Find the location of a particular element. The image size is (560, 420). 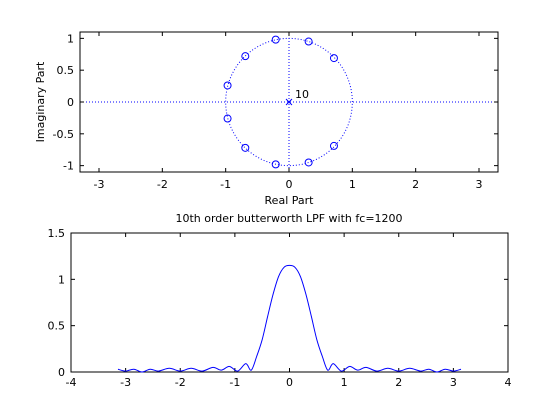

x-axis-label: Real Part is located at coordinates (290, 200).